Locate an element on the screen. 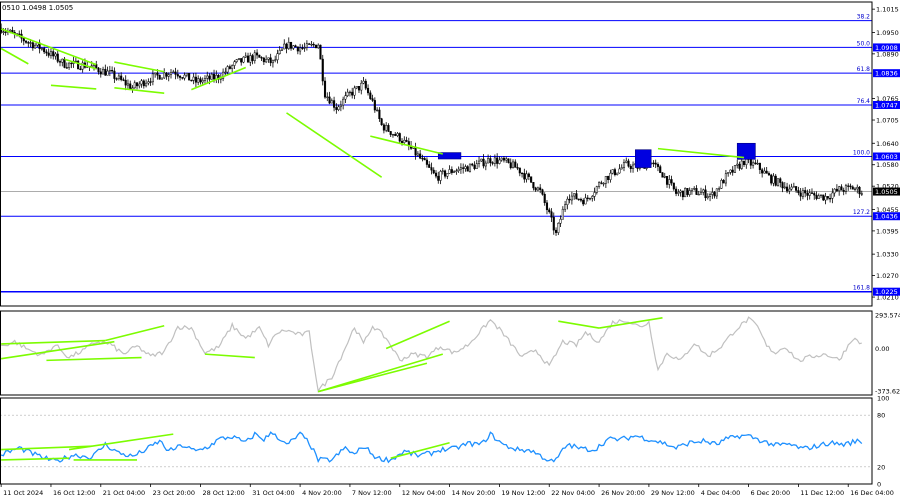 This screenshot has width=900, height=500. rsi-panel is located at coordinates (436, 441).